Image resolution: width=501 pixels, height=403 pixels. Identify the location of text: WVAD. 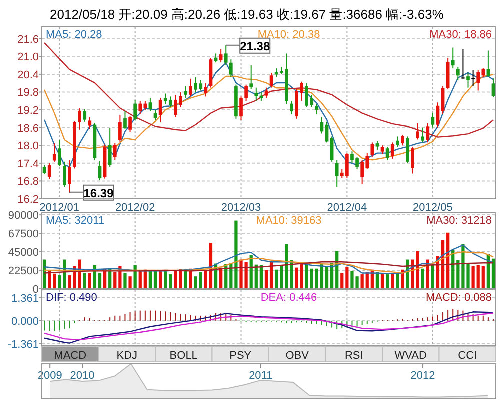
(411, 356).